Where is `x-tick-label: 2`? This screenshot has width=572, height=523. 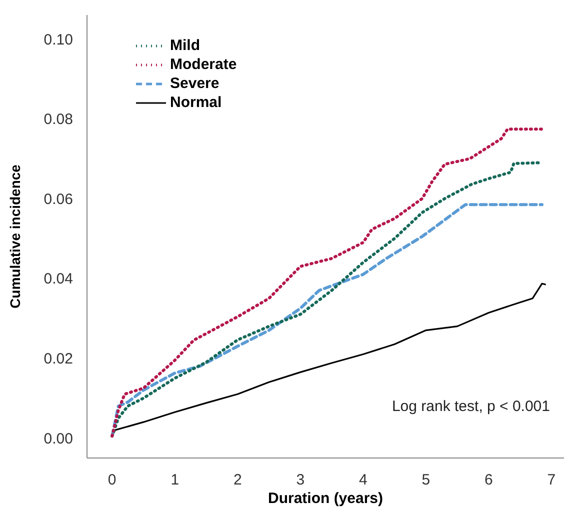 x-tick-label: 2 is located at coordinates (237, 480).